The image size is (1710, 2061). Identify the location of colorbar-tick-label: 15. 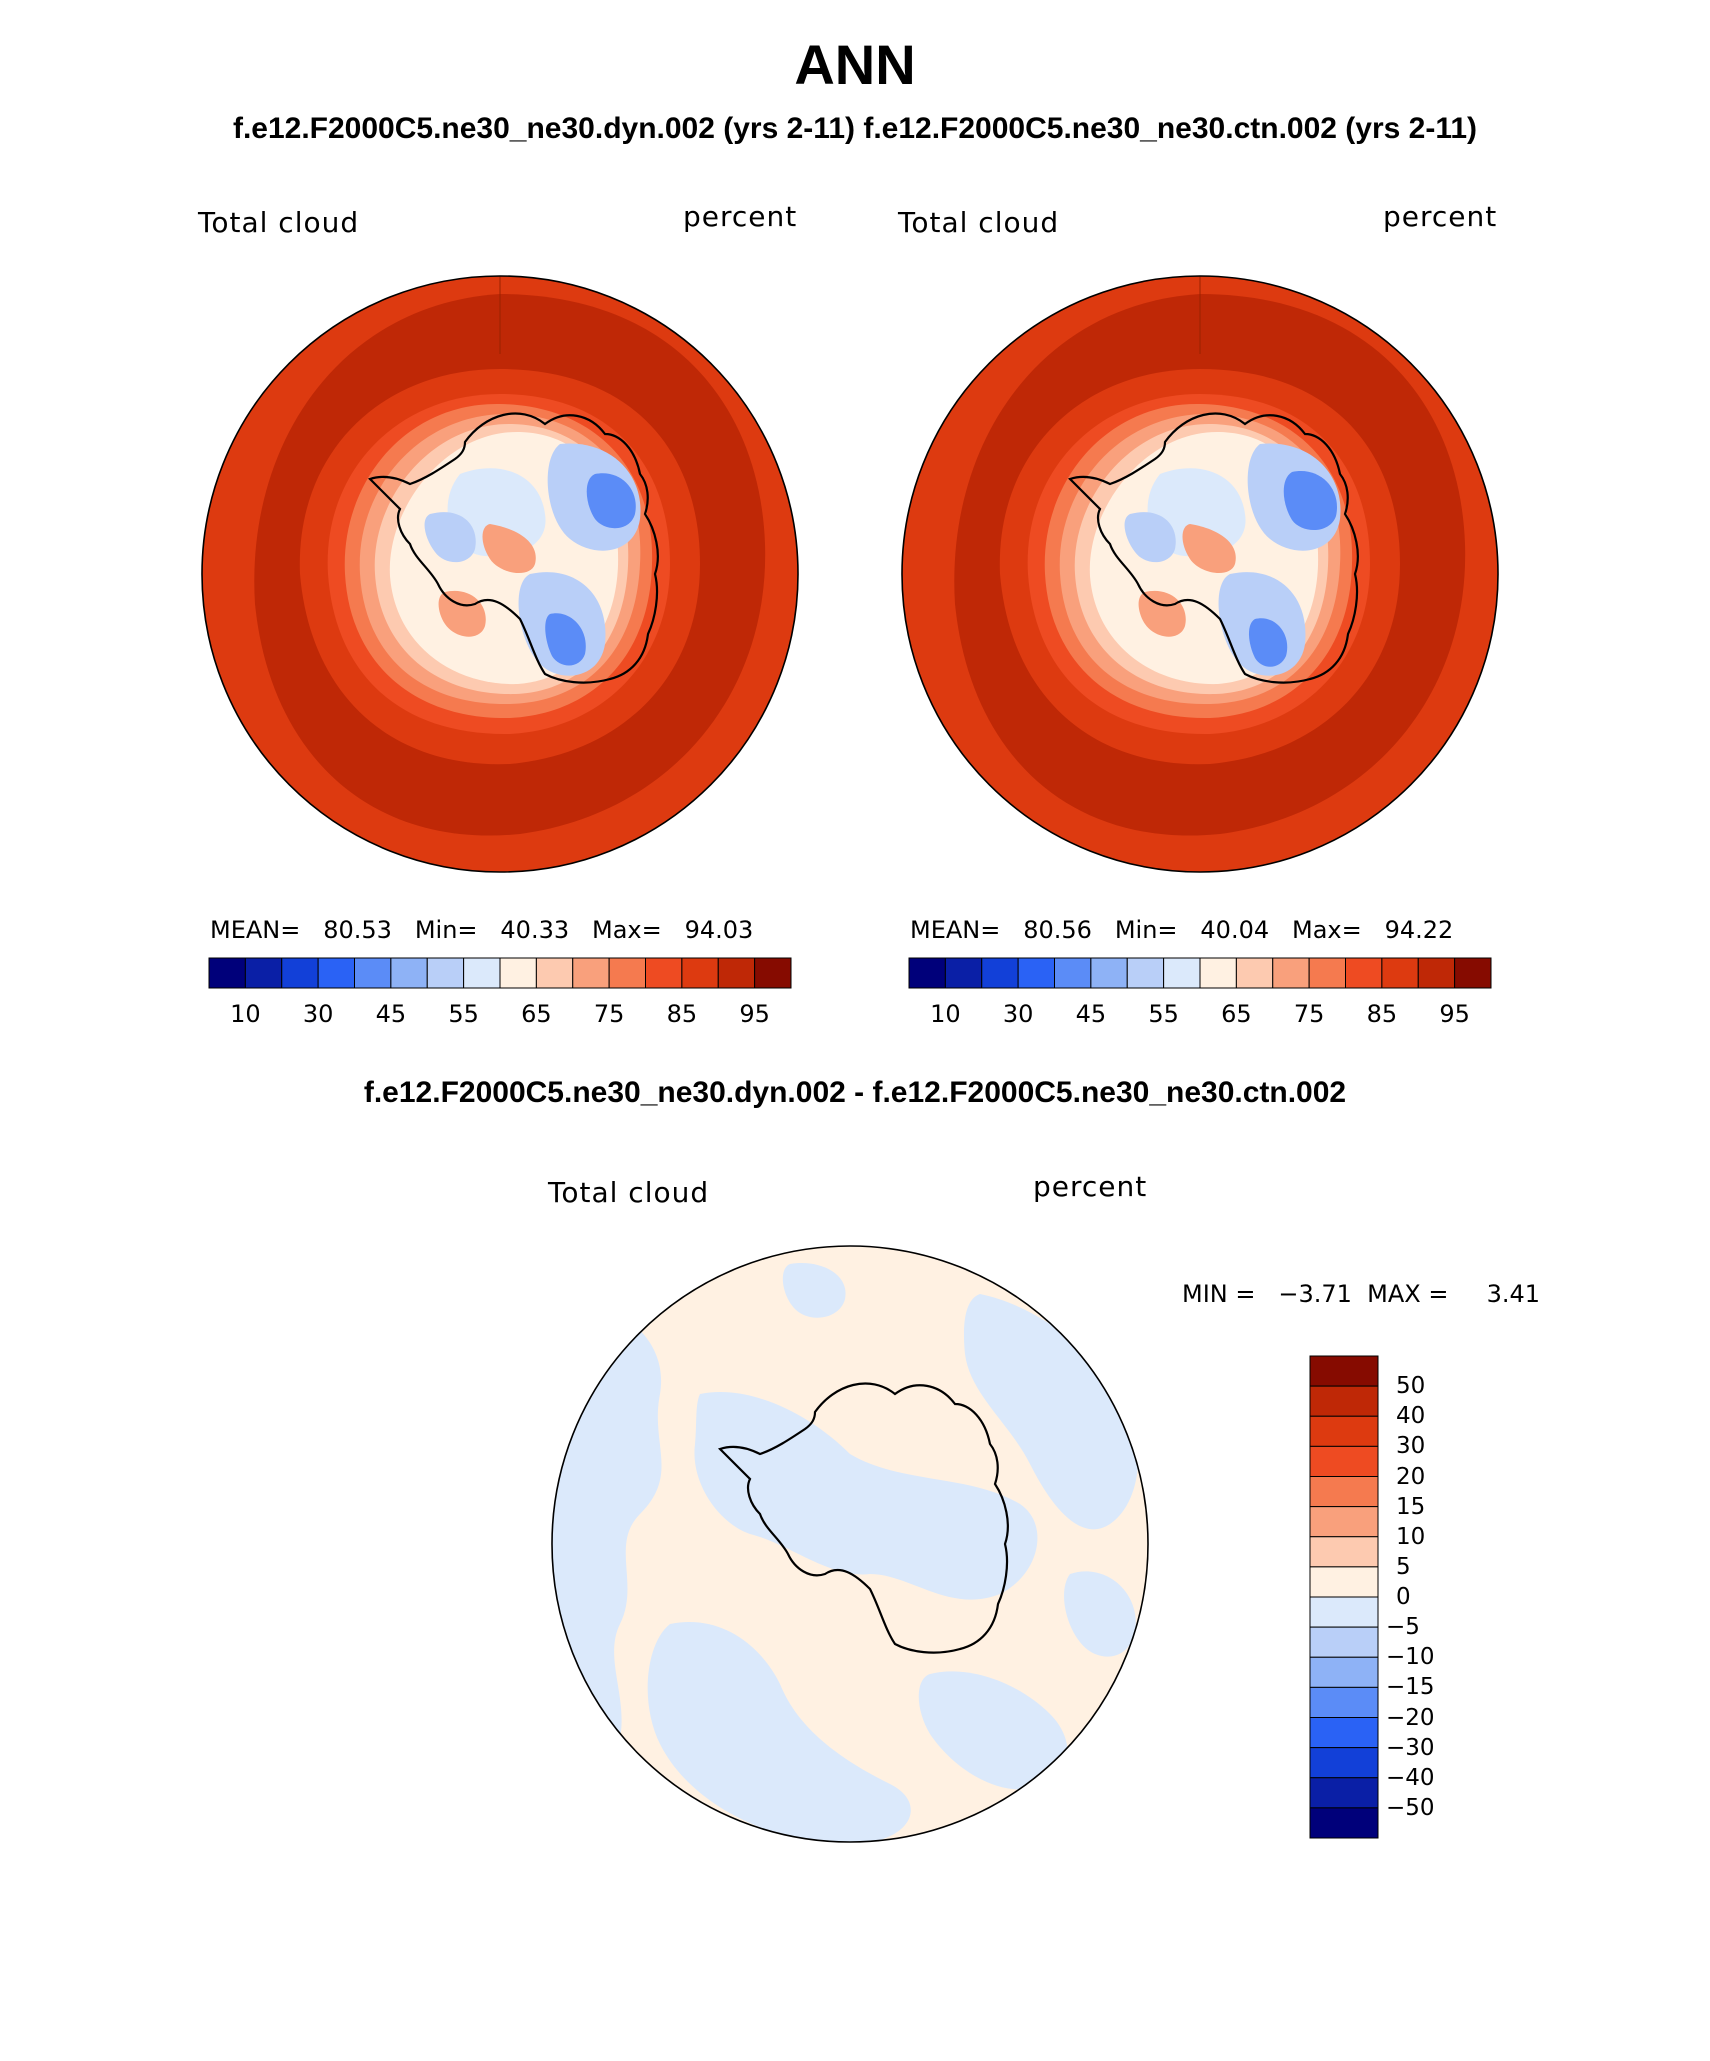
(1411, 1506).